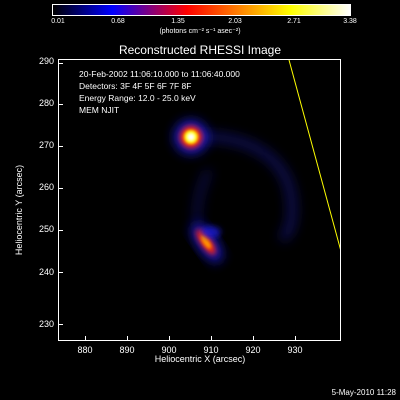 Image resolution: width=400 pixels, height=400 pixels. I want to click on y-tick-label: 290, so click(46, 61).